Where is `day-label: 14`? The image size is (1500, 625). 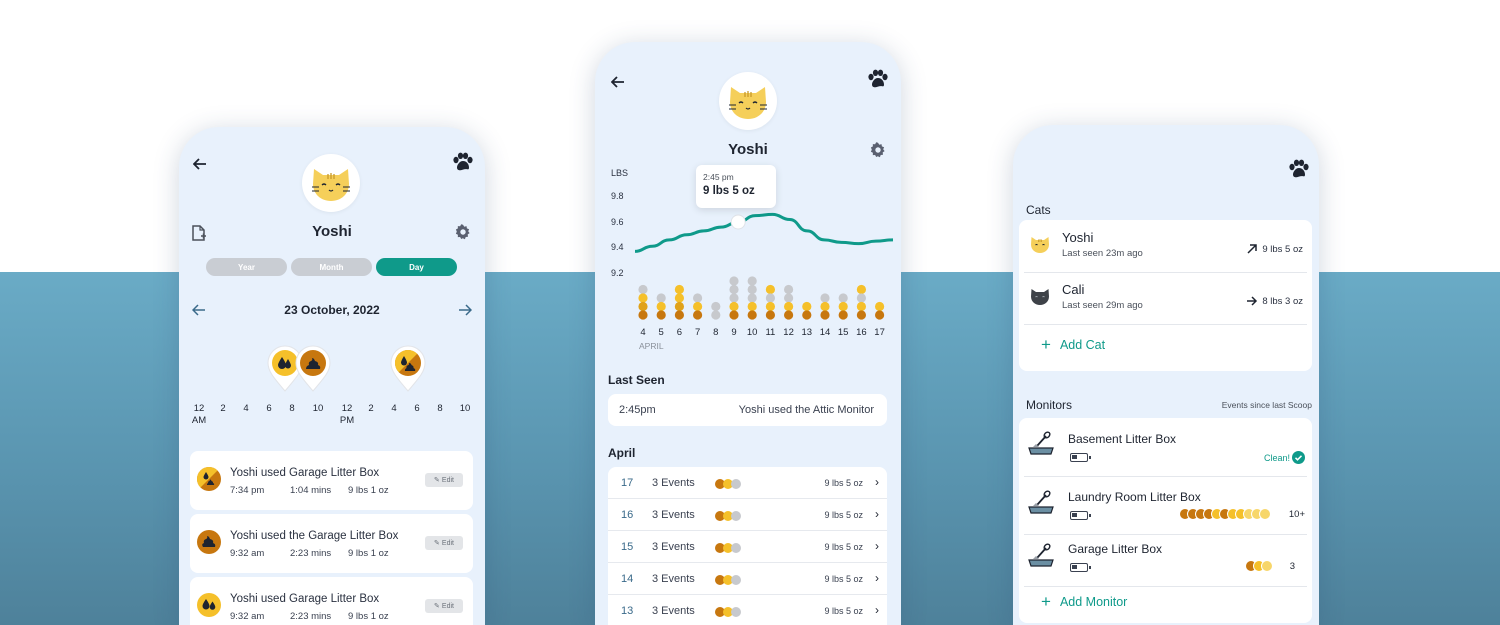
day-label: 14 is located at coordinates (825, 332).